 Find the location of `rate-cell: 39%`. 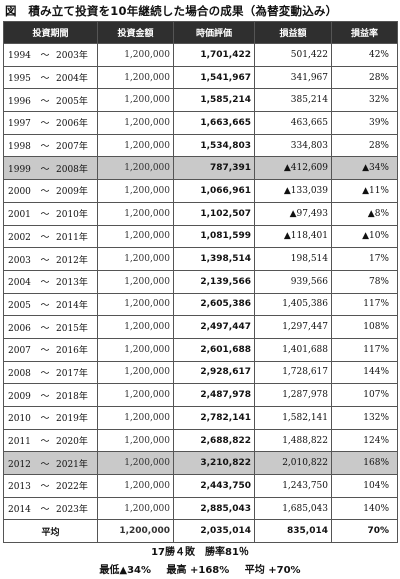

rate-cell: 39% is located at coordinates (364, 123).